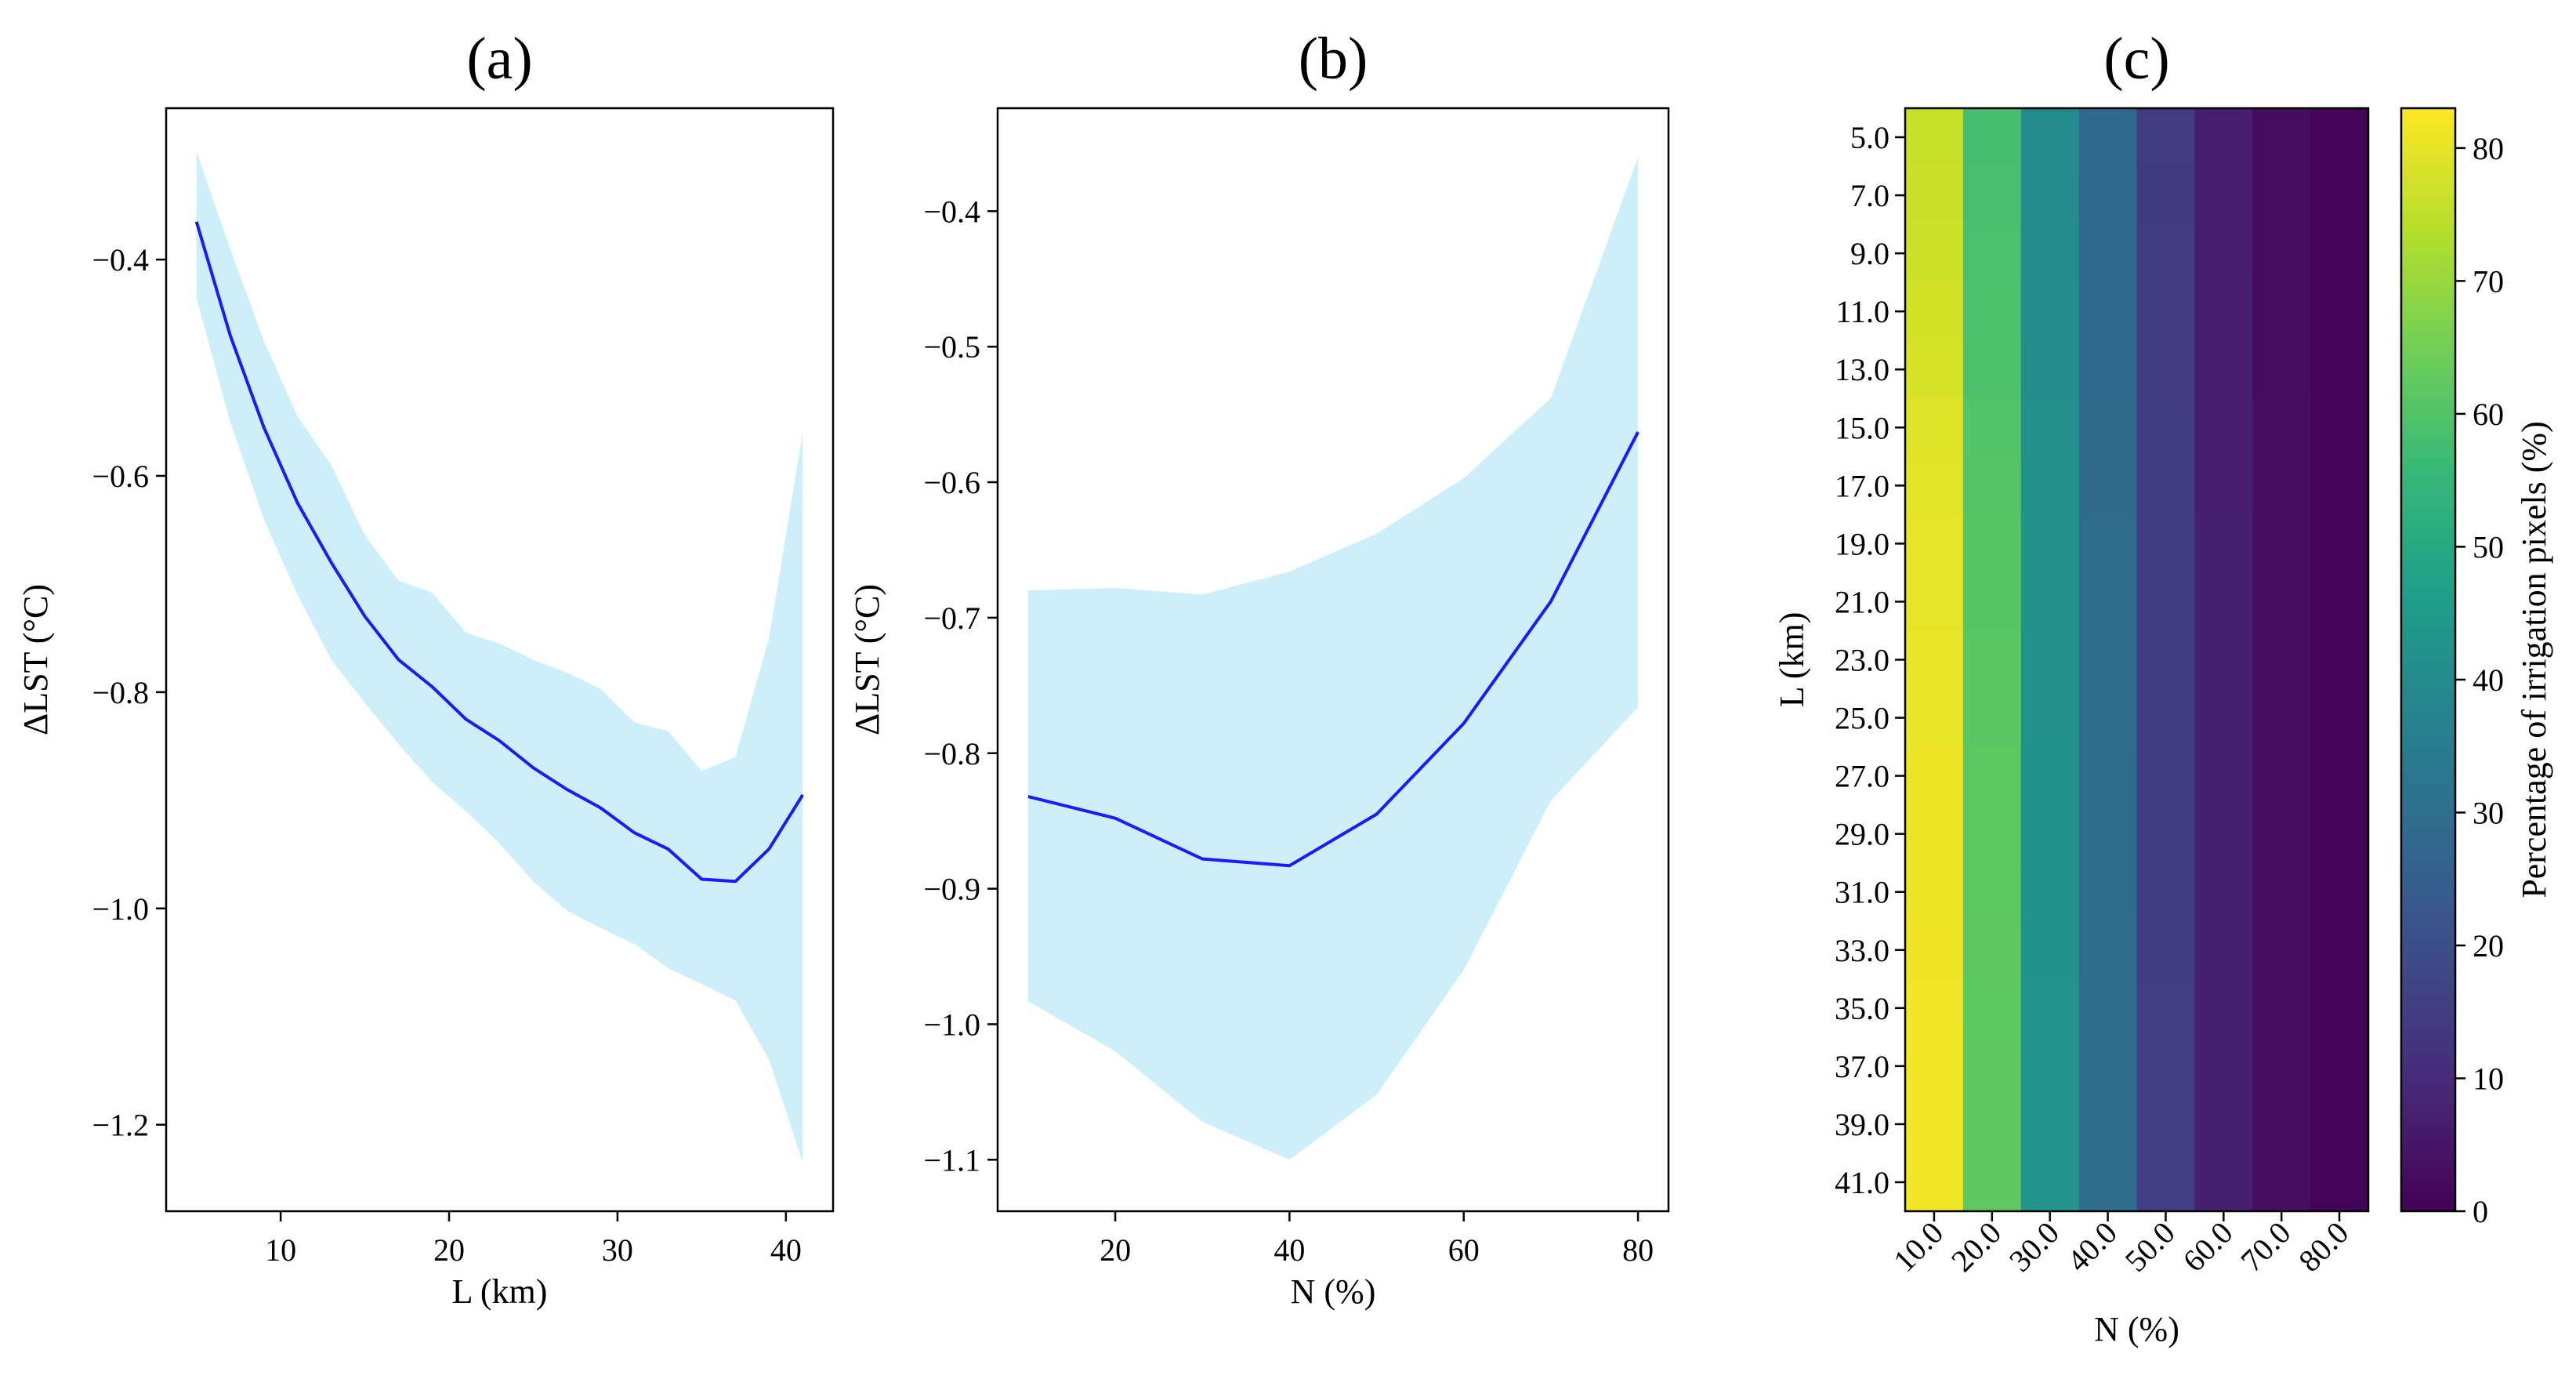 The image size is (2576, 1379). Describe the element at coordinates (2534, 660) in the screenshot. I see `colorbar-label: Percentage of irrigation pixels (%)` at that location.